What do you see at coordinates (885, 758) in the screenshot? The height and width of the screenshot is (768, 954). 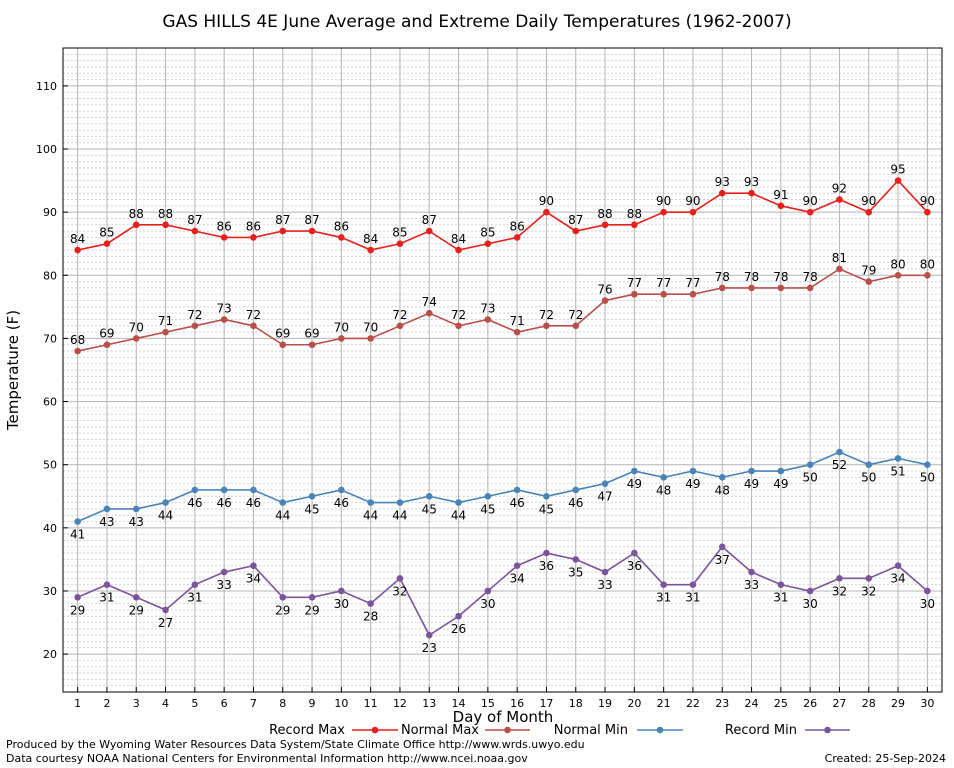 I see `footer-created: Created: 25-Sep-2024` at bounding box center [885, 758].